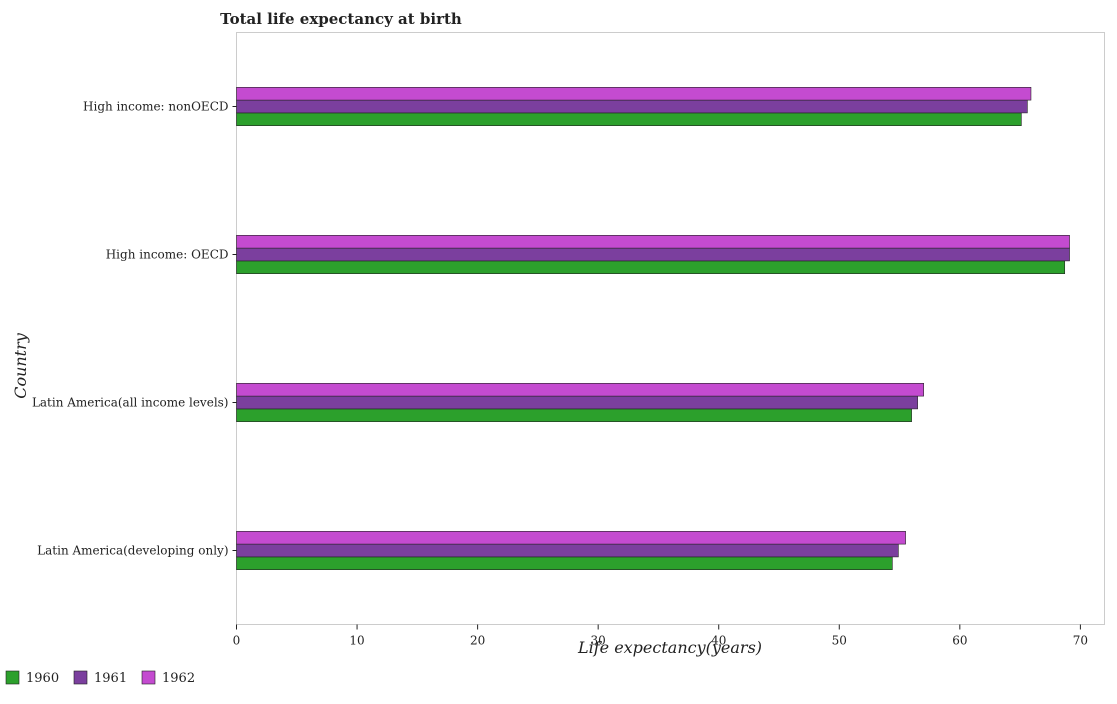  I want to click on x-tick-label: 30, so click(598, 641).